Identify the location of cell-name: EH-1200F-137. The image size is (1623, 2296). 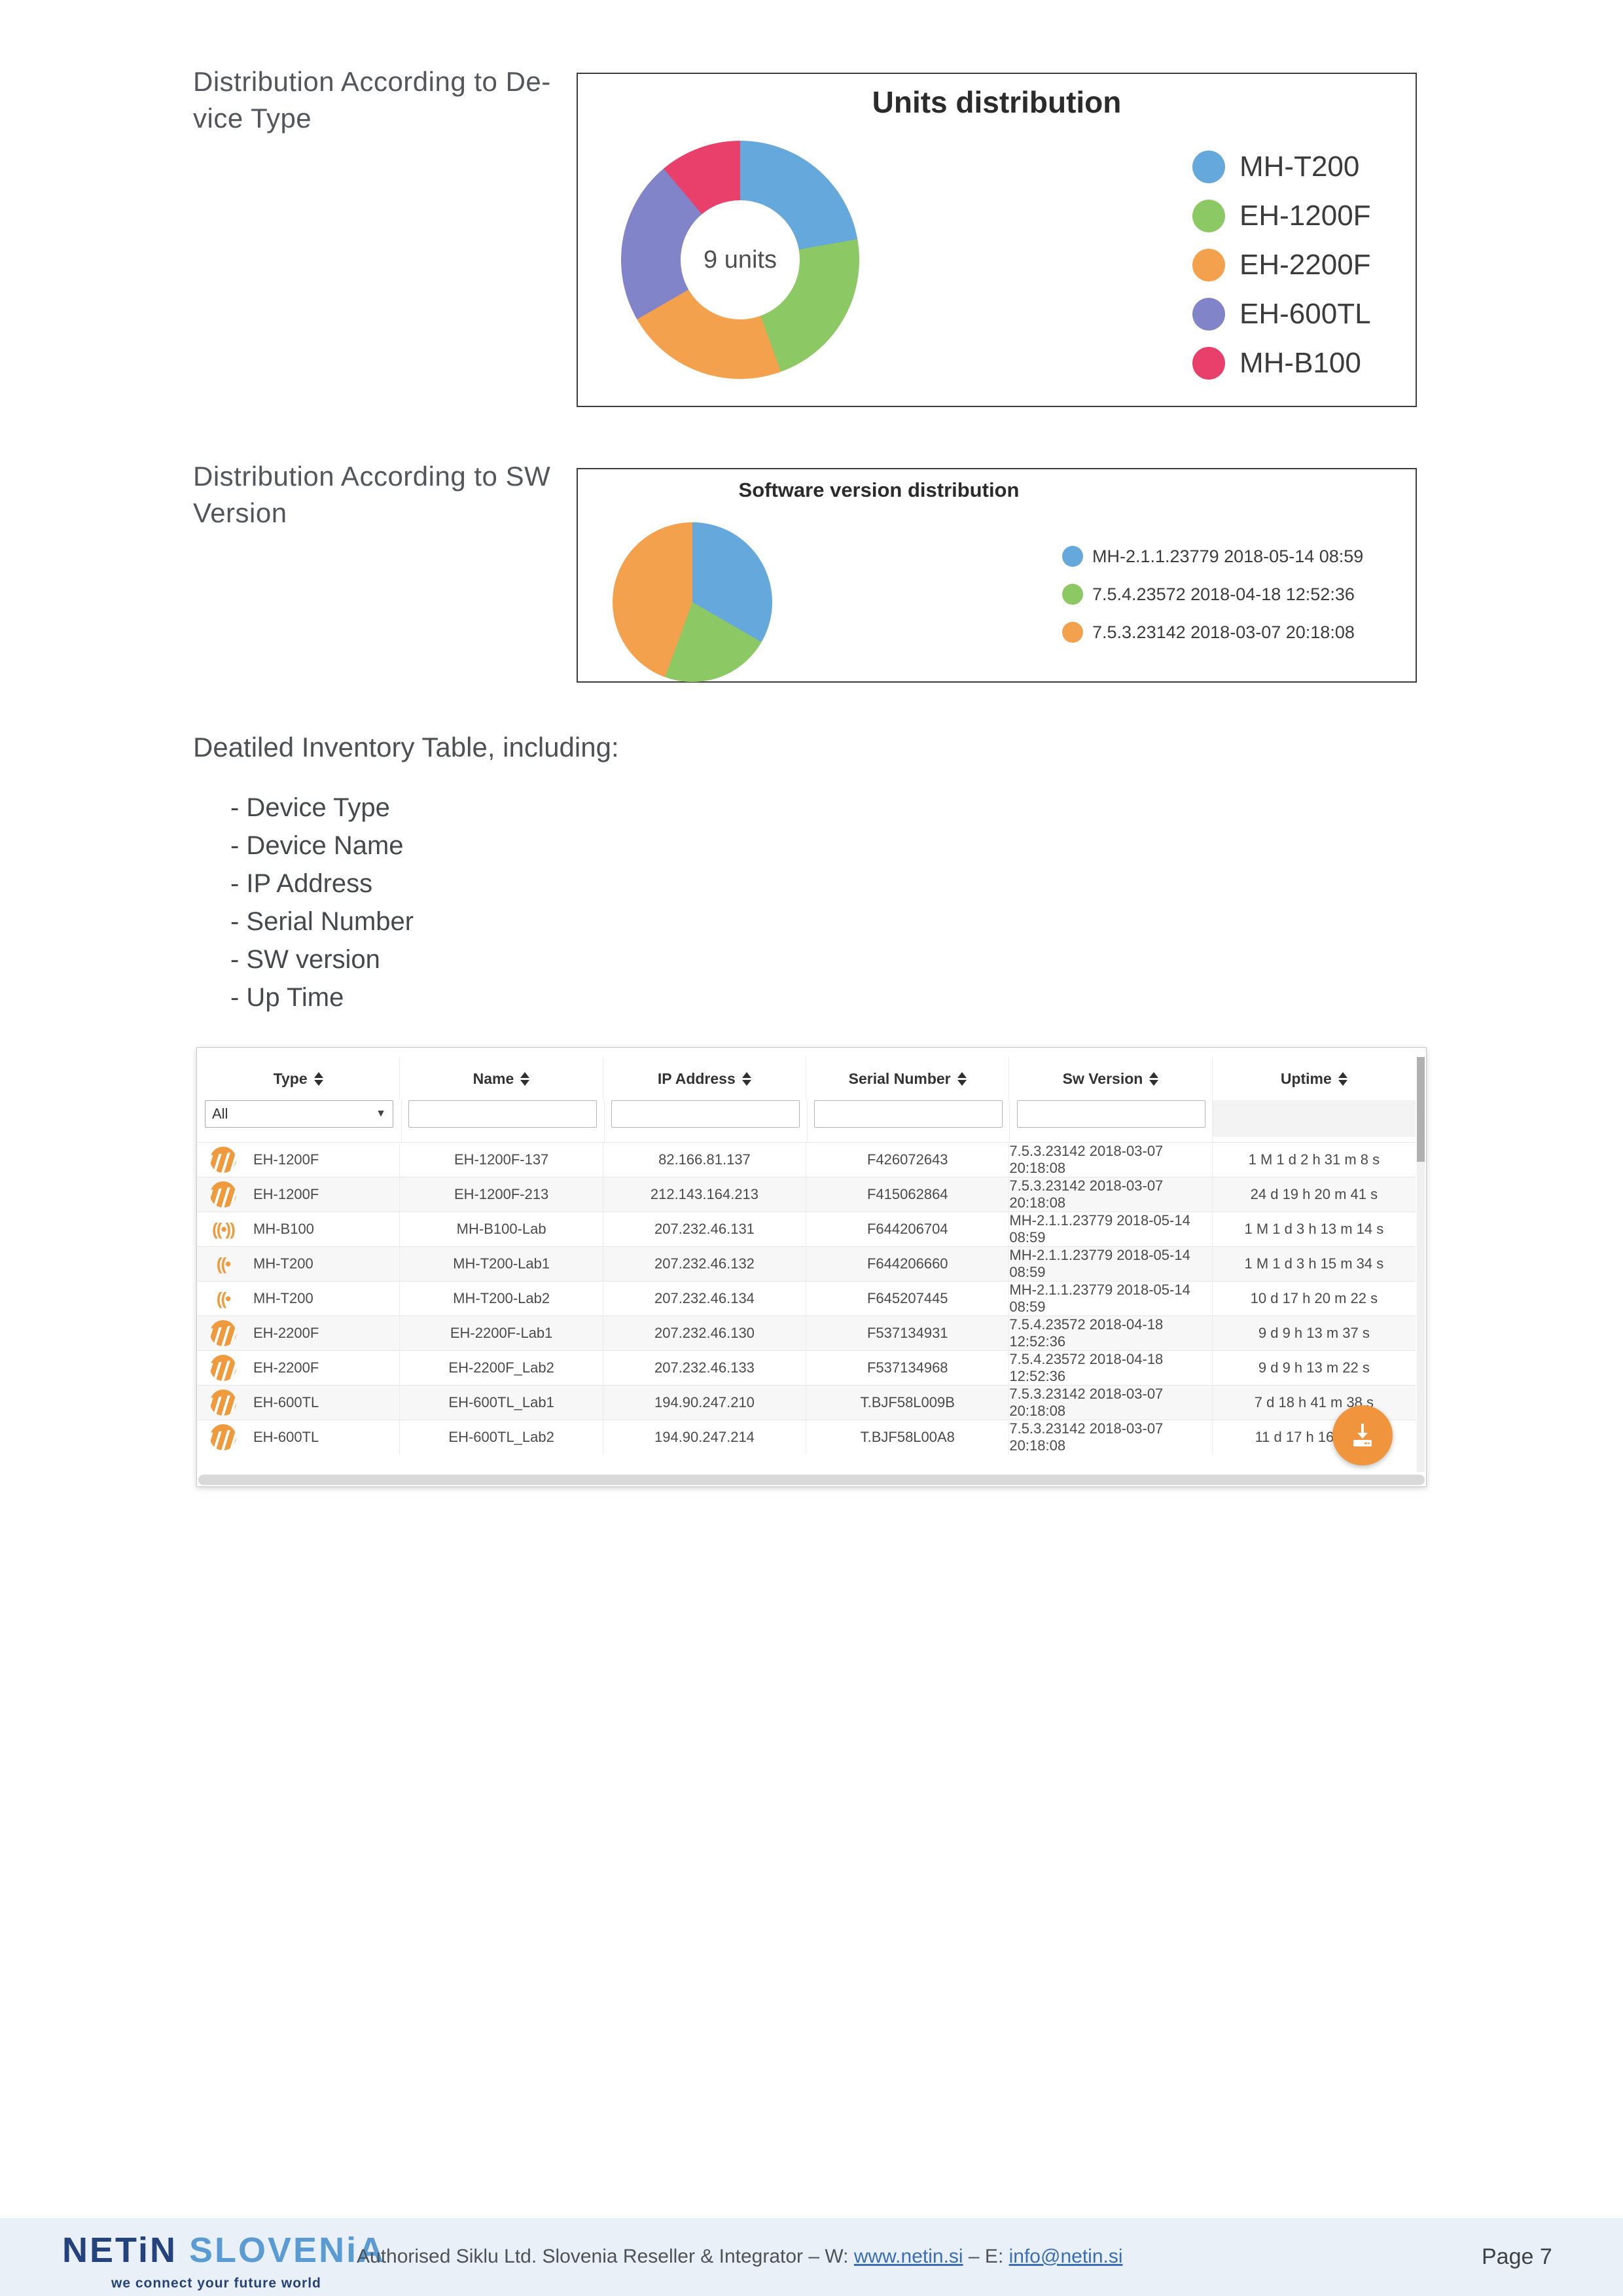
(501, 1160).